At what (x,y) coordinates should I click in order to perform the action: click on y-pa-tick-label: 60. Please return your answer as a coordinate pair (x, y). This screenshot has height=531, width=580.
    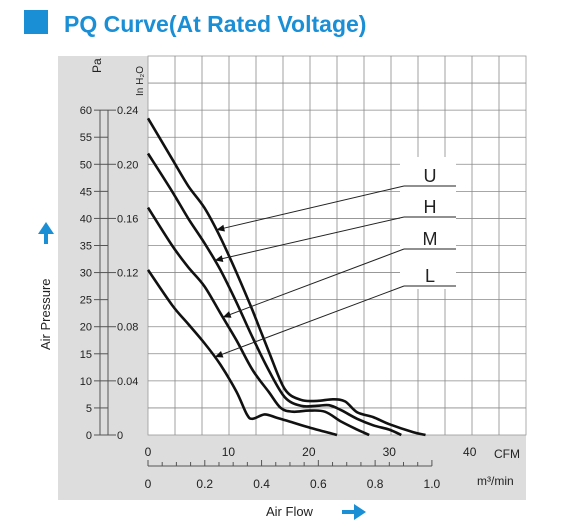
    Looking at the image, I should click on (86, 111).